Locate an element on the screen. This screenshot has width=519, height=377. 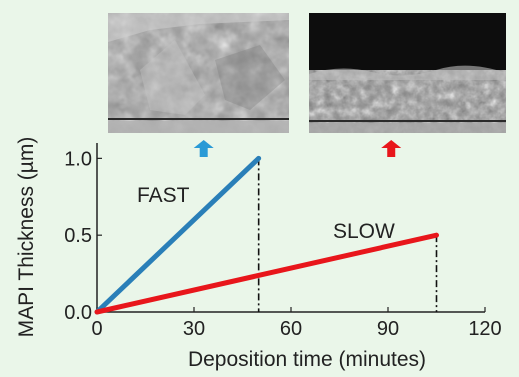
series-line-slow is located at coordinates (266, 273).